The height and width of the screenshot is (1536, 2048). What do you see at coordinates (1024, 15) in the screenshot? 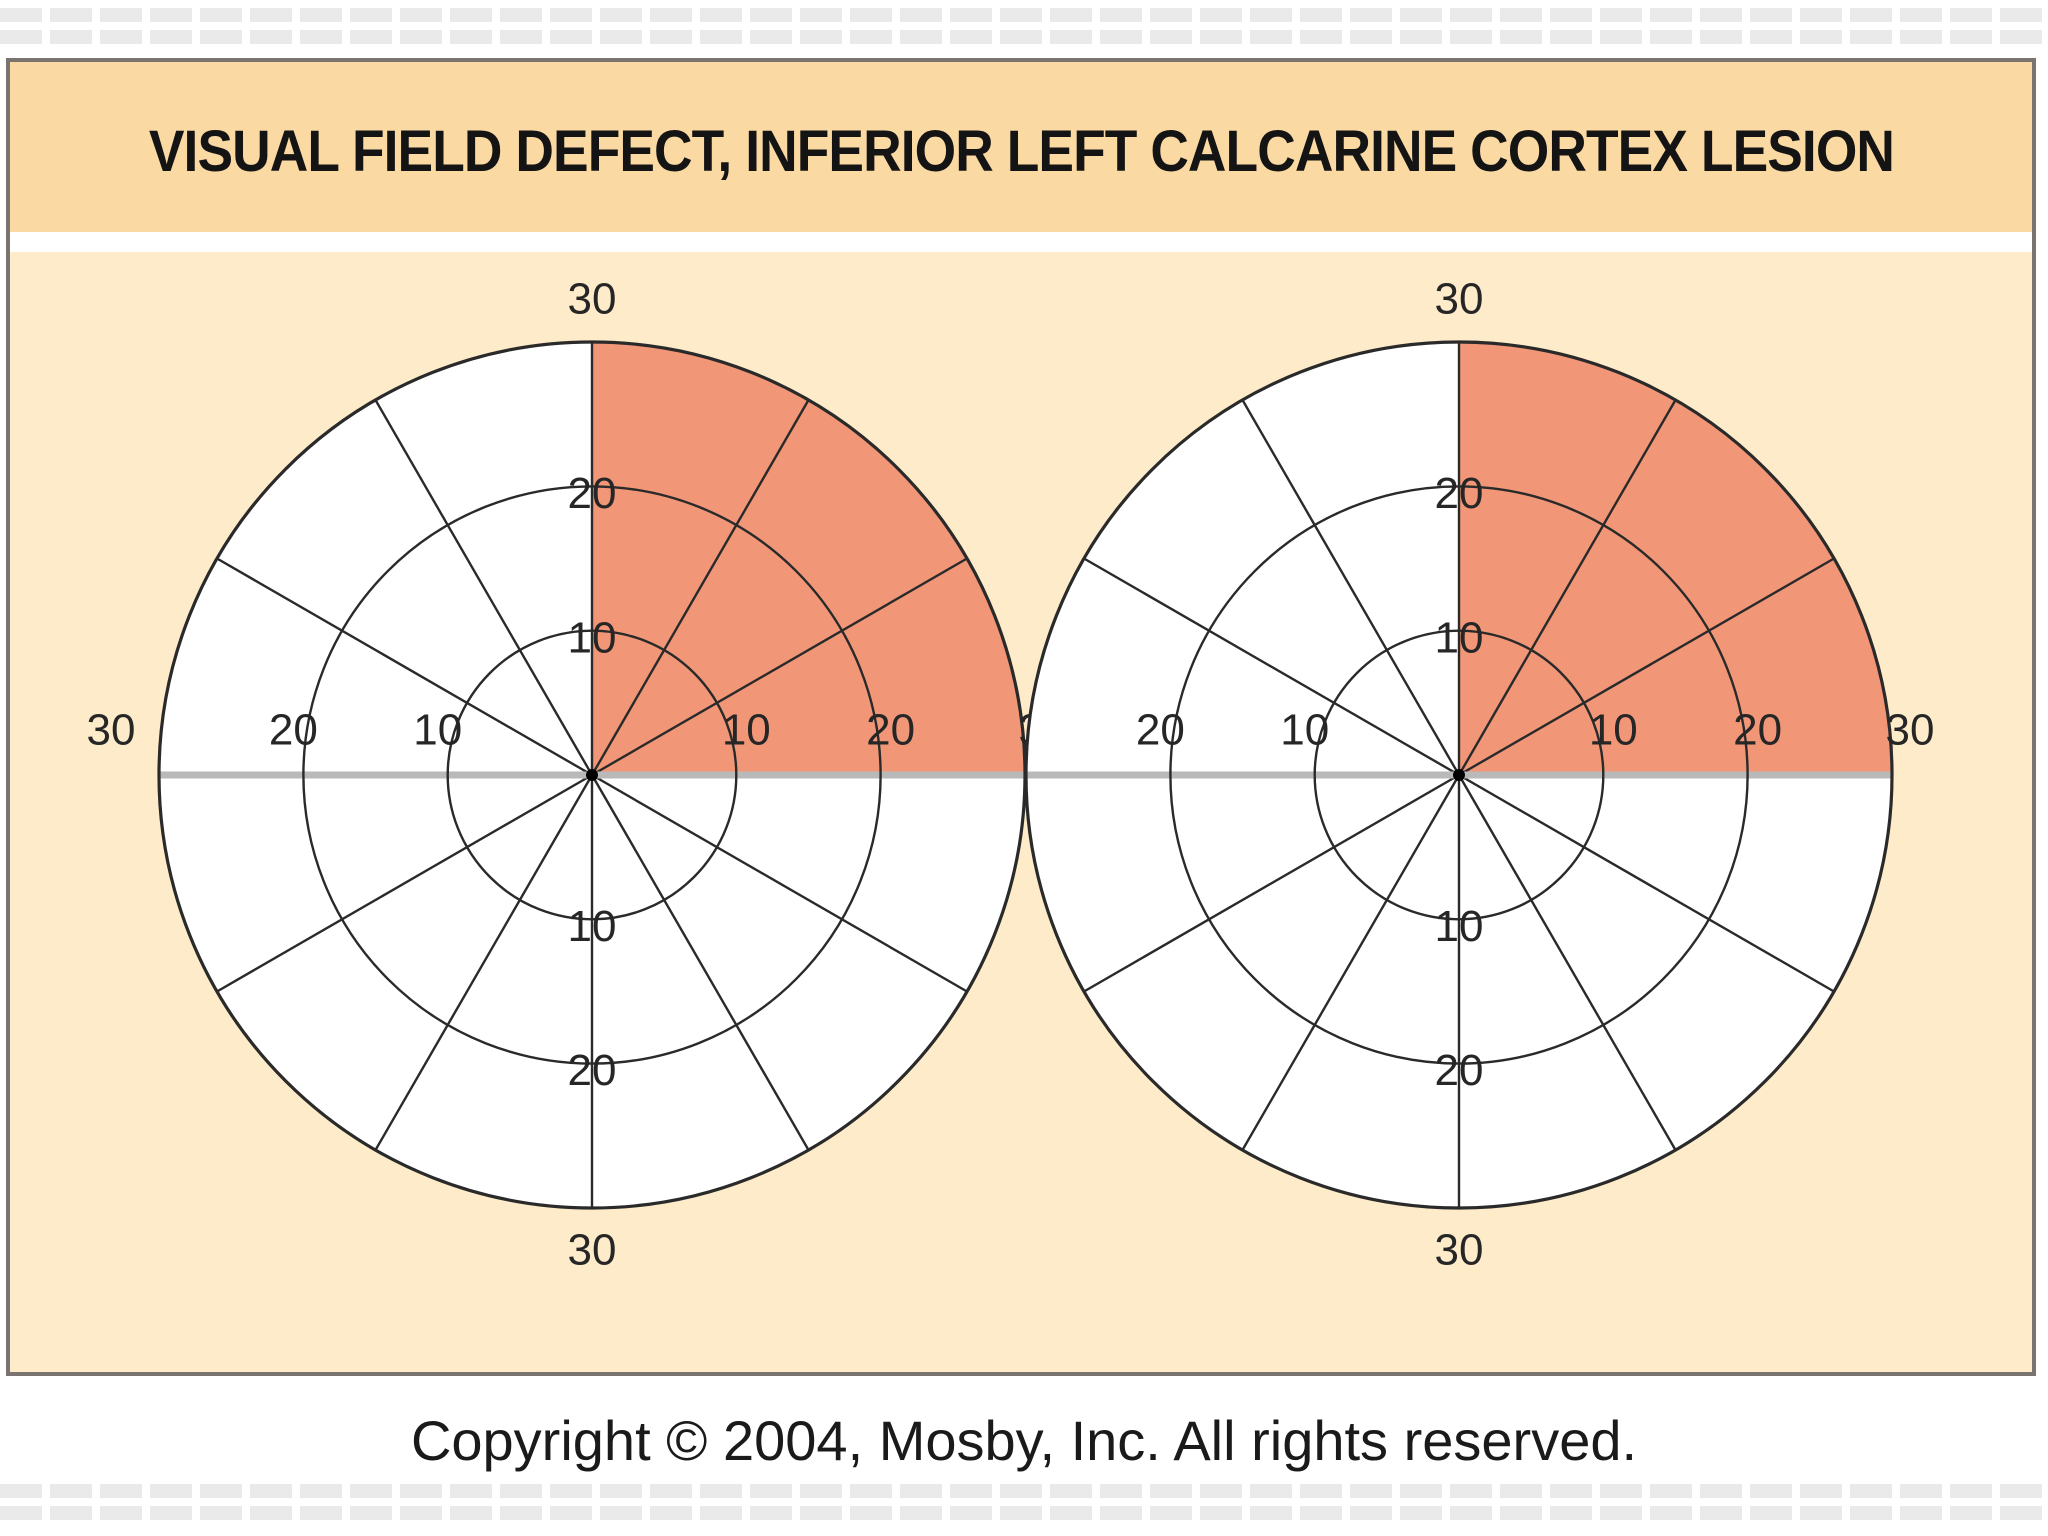
I see `top-divider-rule` at bounding box center [1024, 15].